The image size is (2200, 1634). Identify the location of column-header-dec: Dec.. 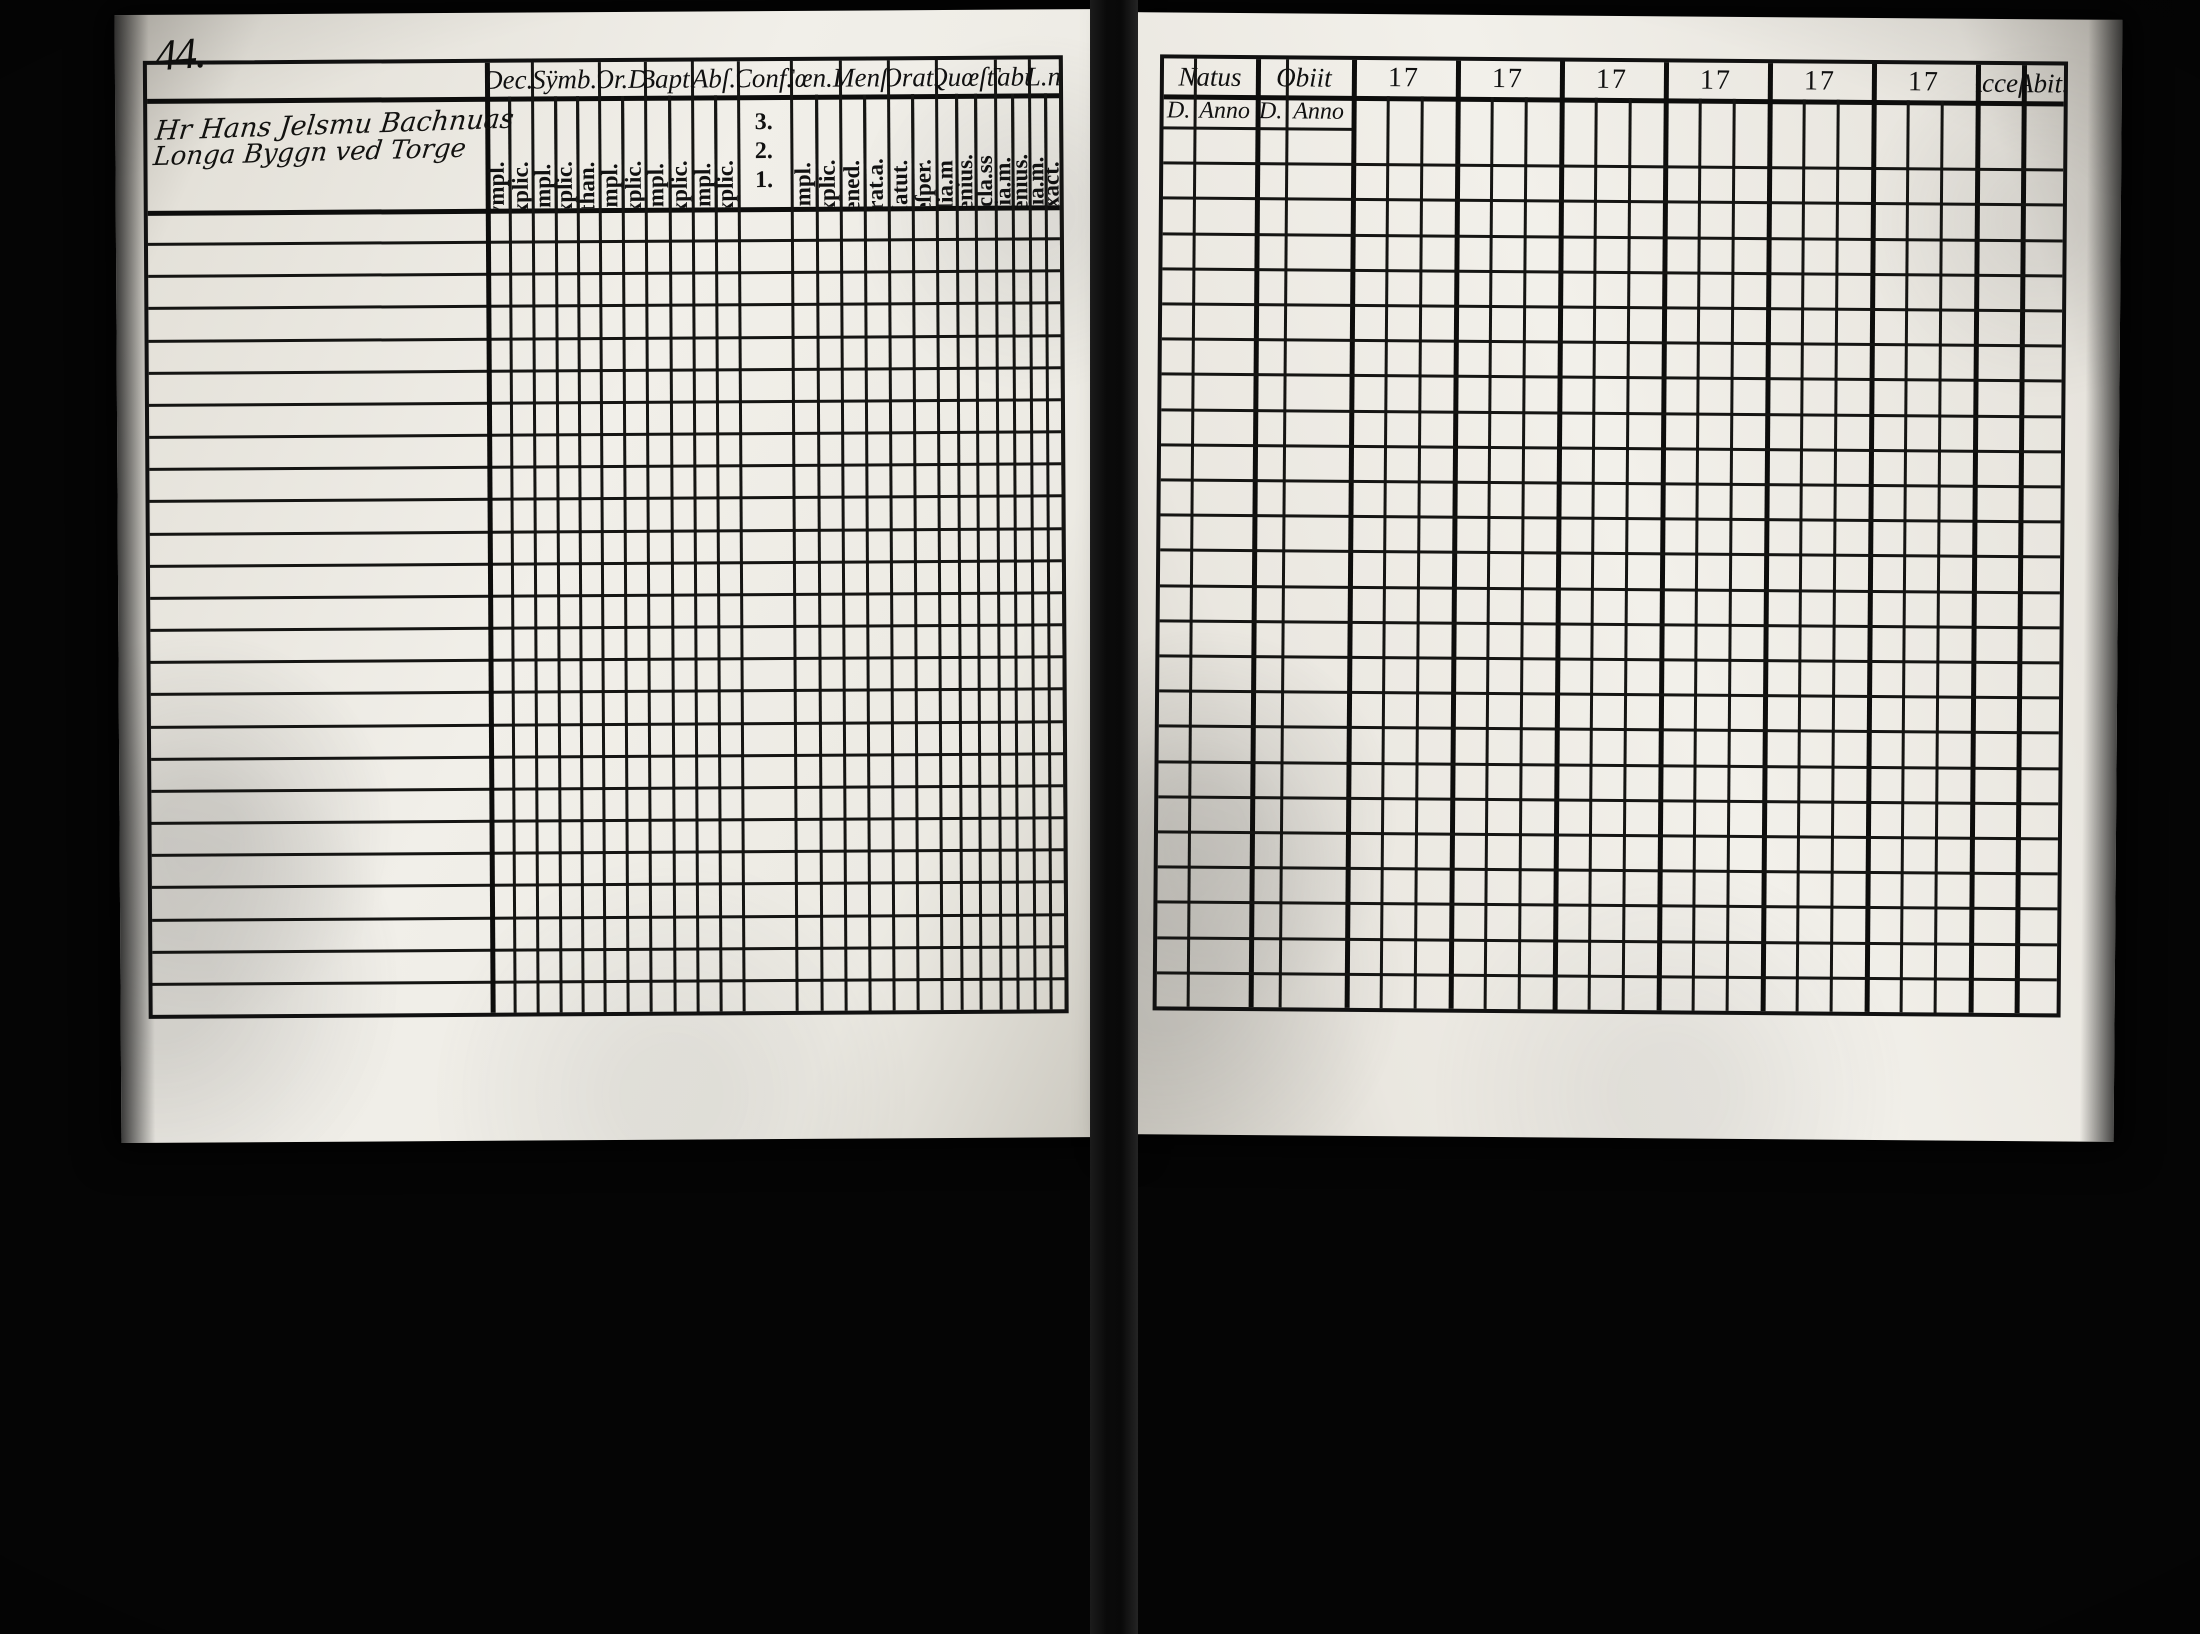
(508, 79).